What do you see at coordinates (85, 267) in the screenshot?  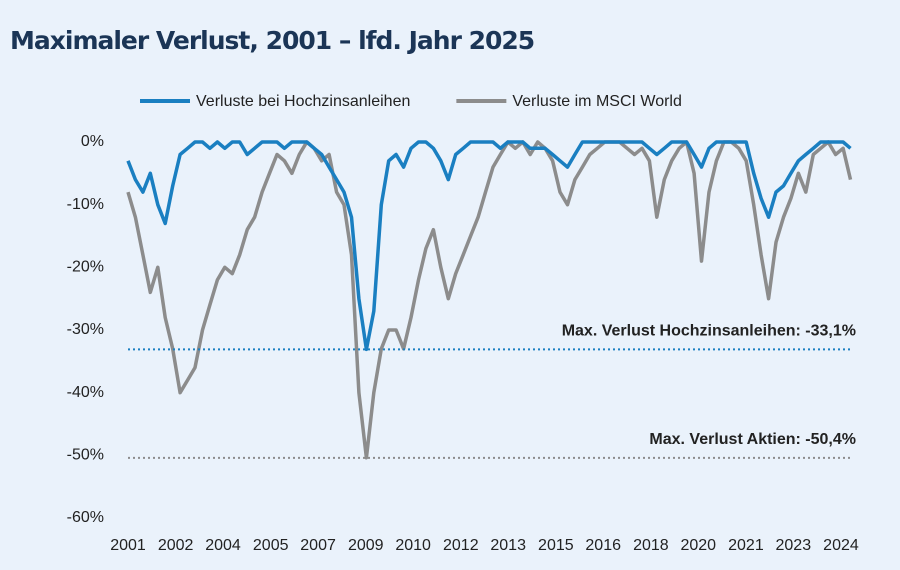 I see `y-tick-label: -20%` at bounding box center [85, 267].